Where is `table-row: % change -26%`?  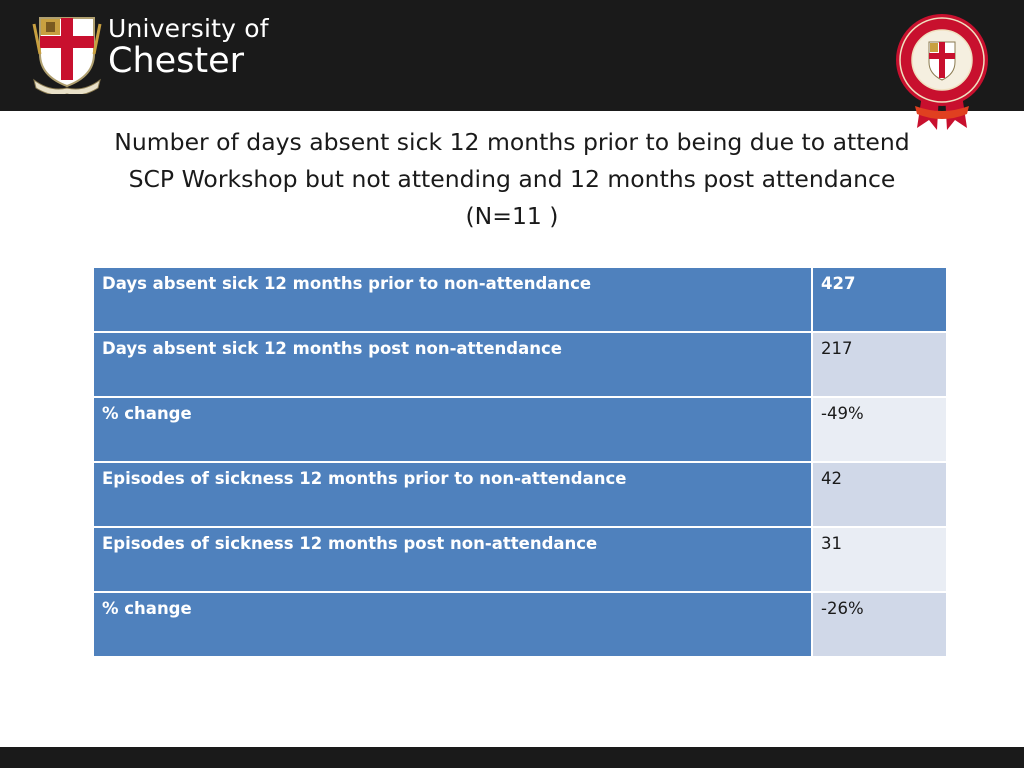
table-row: % change -26% is located at coordinates (520, 624).